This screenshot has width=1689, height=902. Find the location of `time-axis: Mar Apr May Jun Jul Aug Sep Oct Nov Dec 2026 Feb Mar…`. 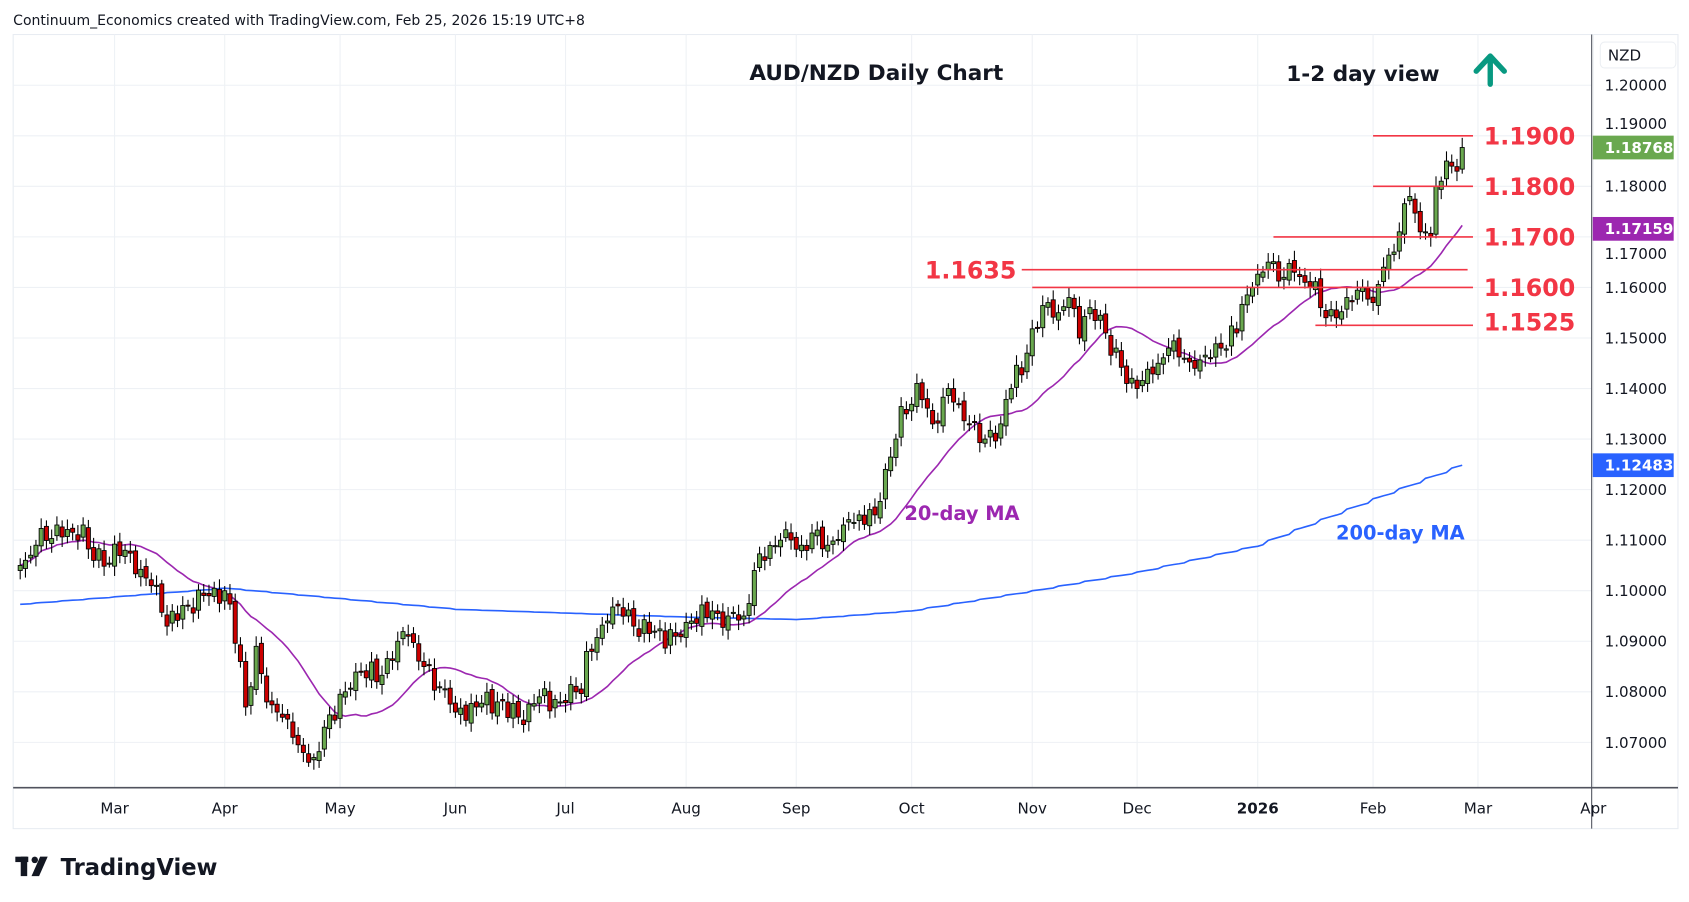

time-axis: Mar Apr May Jun Jul Aug Sep Oct Nov Dec 2026 Feb Mar… is located at coordinates (853, 809).